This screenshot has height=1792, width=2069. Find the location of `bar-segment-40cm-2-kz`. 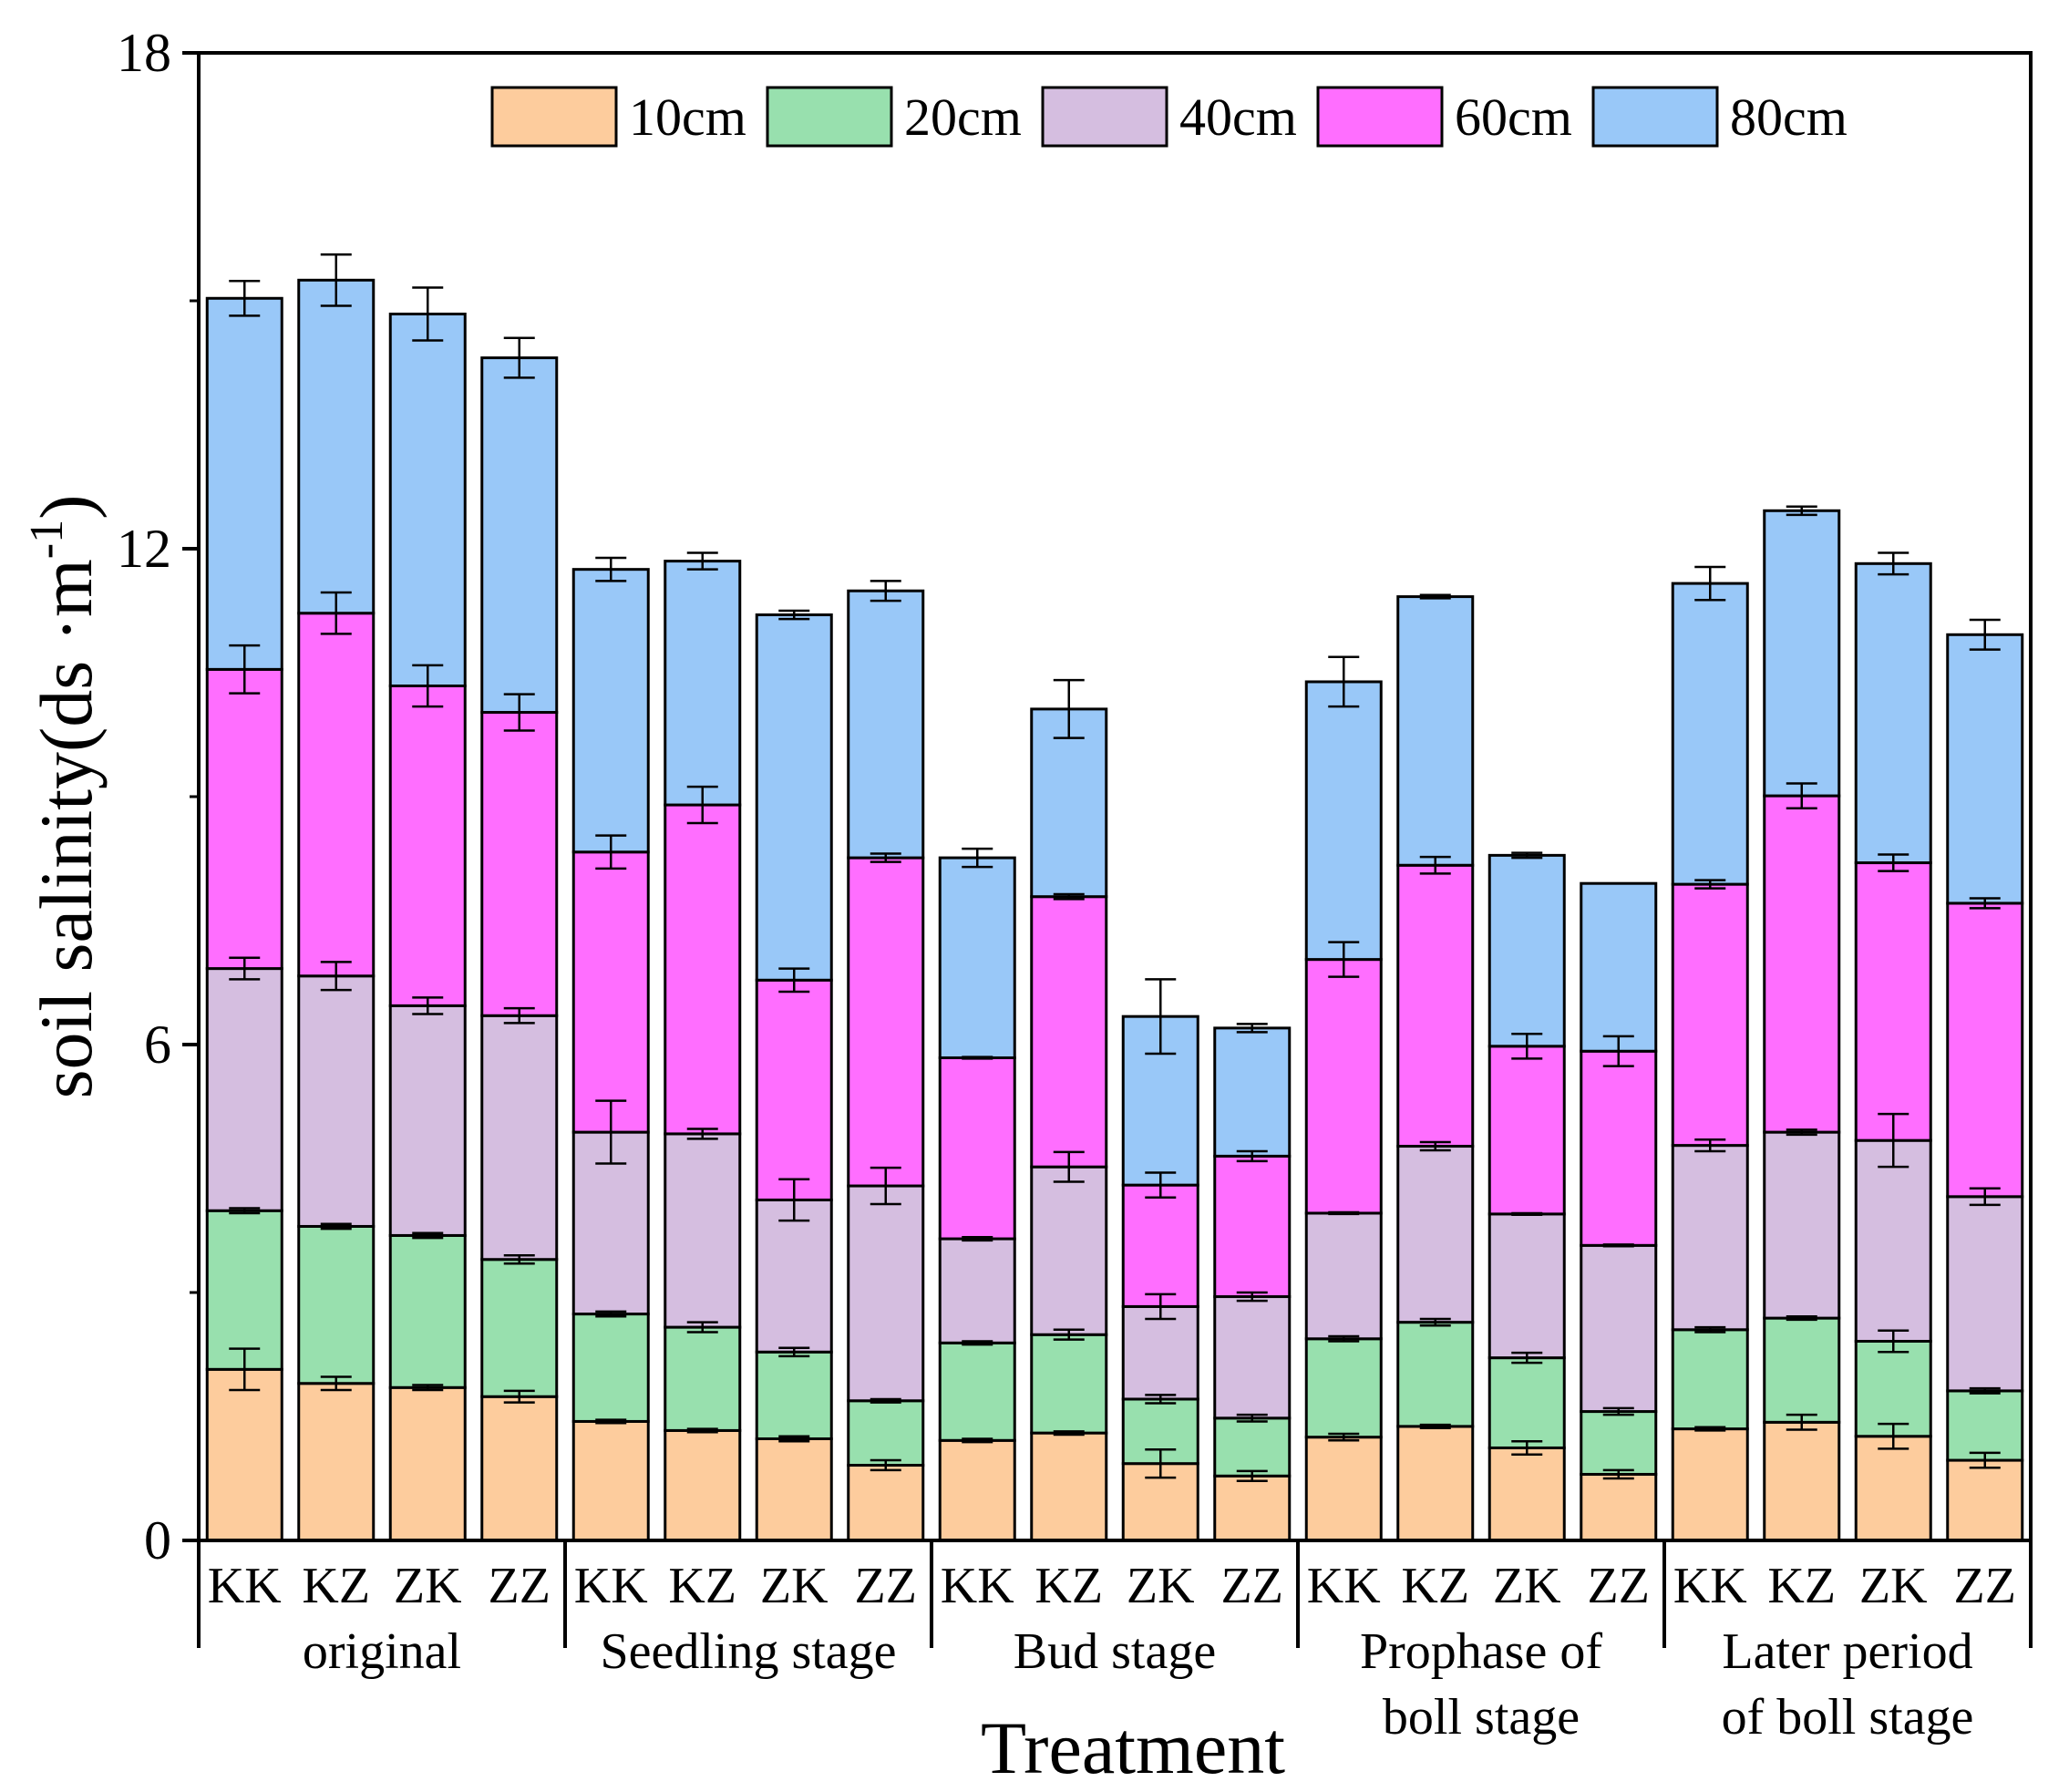

bar-segment-40cm-2-kz is located at coordinates (703, 1230).